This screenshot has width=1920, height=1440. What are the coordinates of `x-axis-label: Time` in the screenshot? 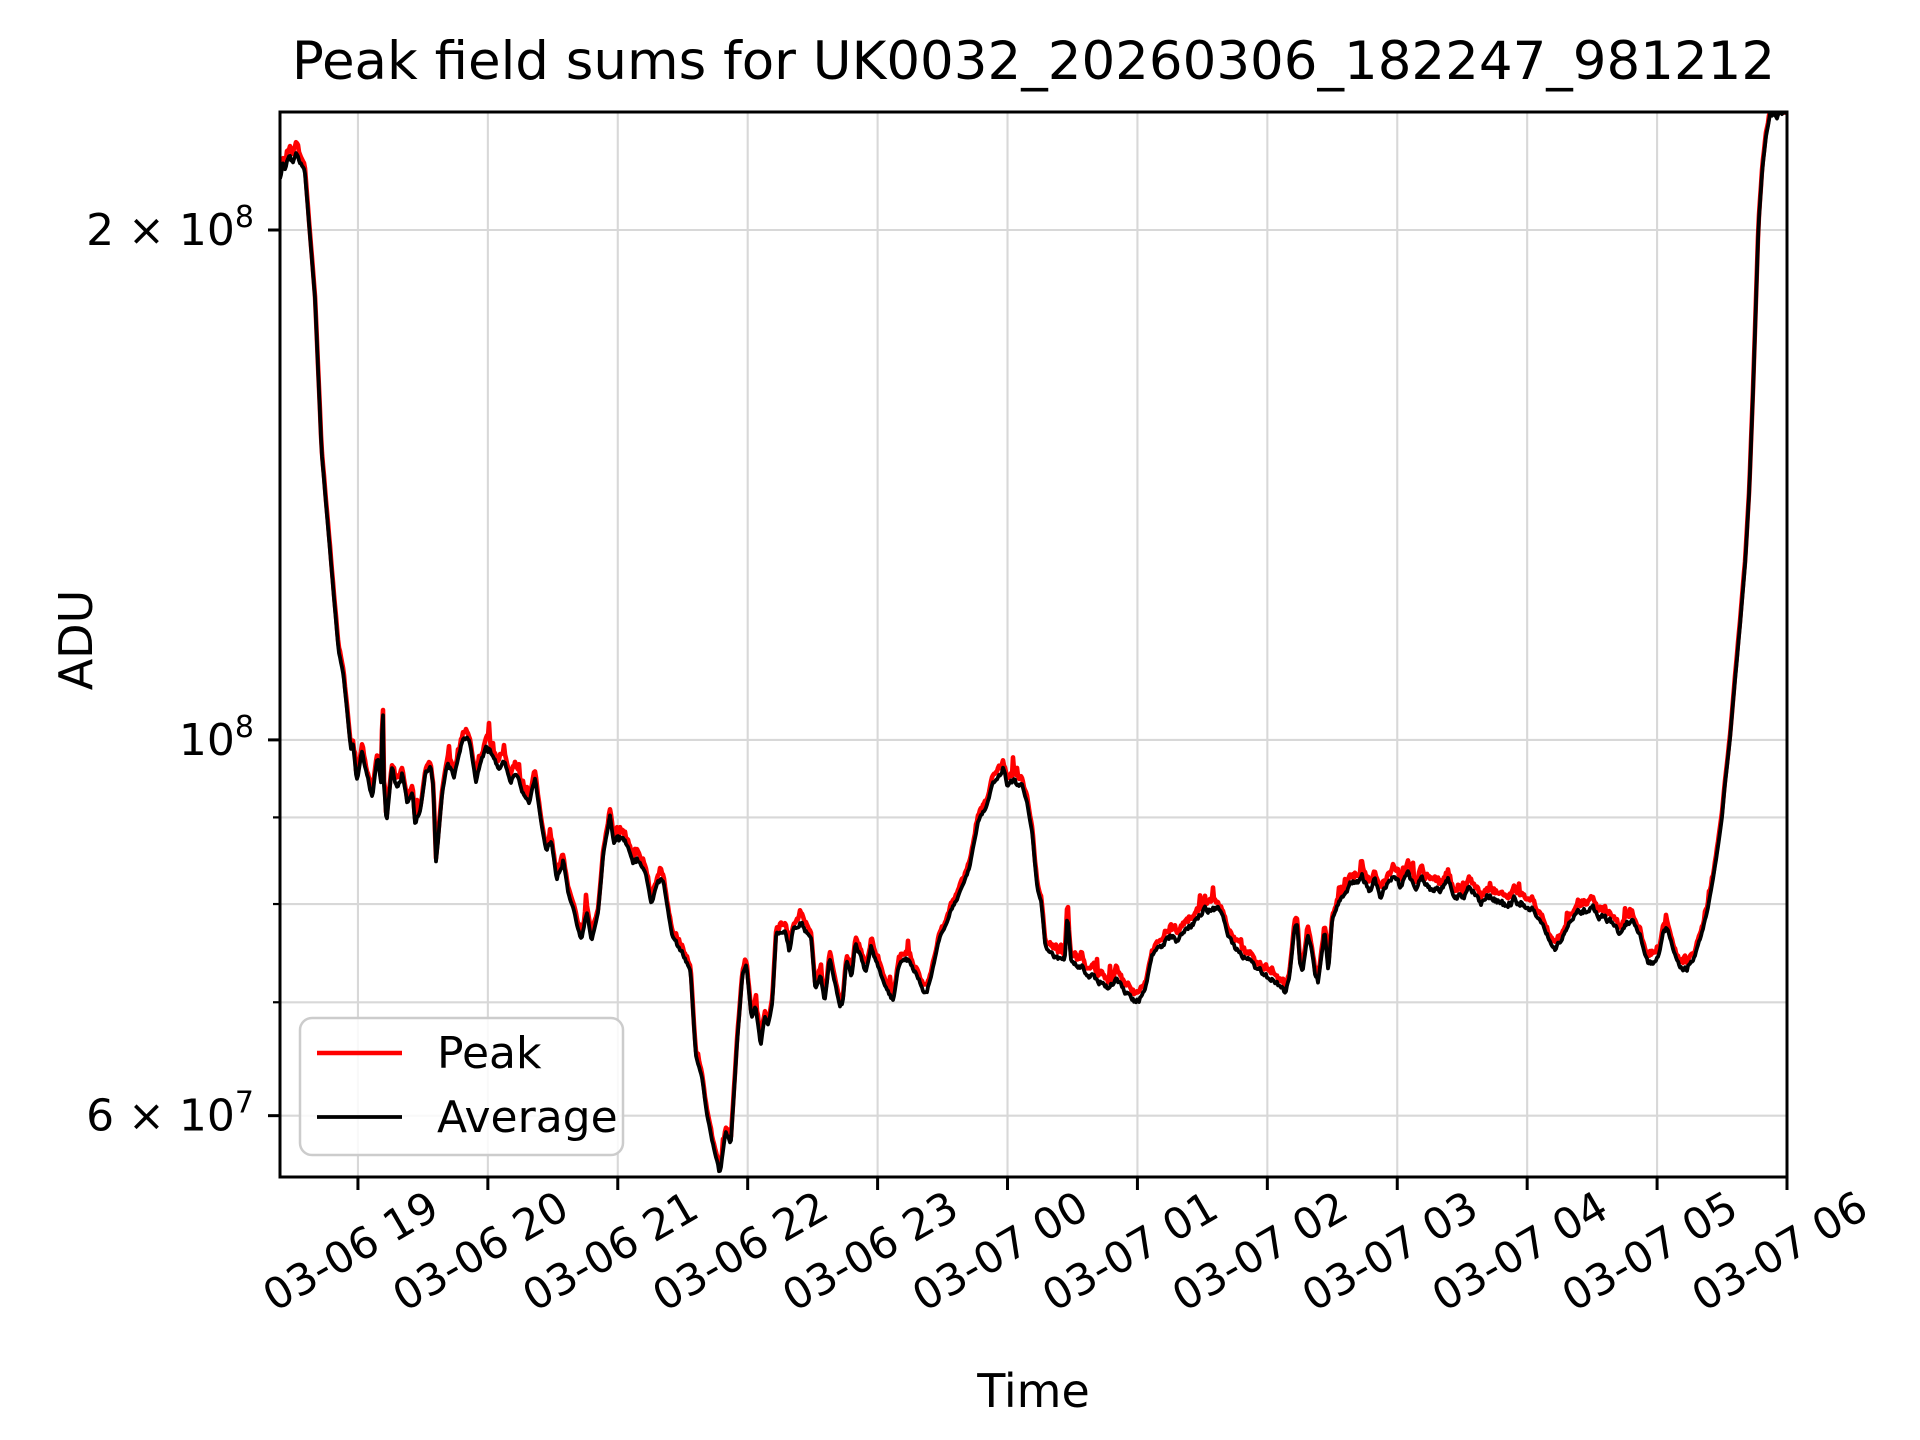 It's located at (1033, 1391).